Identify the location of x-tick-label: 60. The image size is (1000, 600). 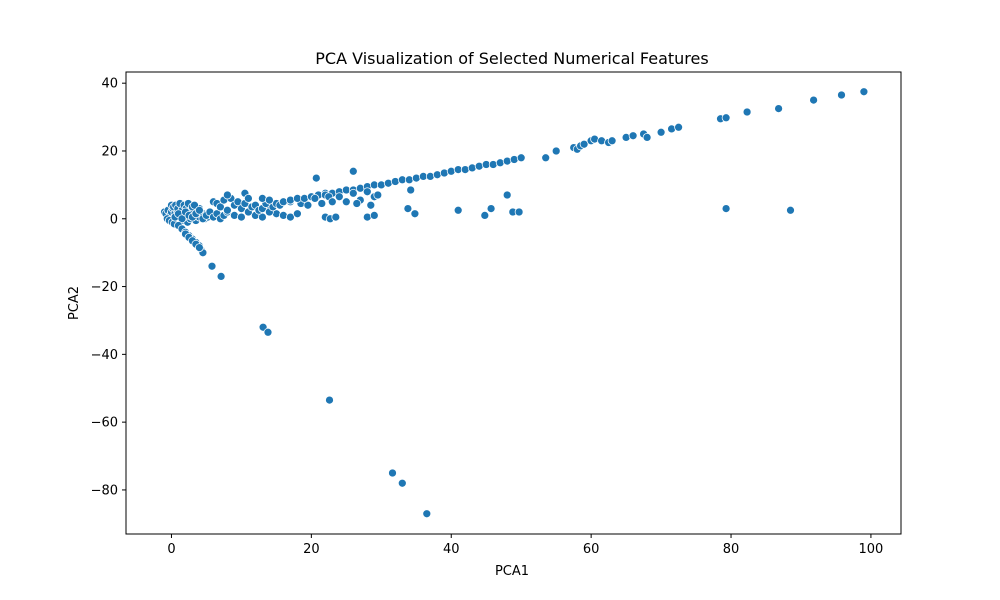
(591, 549).